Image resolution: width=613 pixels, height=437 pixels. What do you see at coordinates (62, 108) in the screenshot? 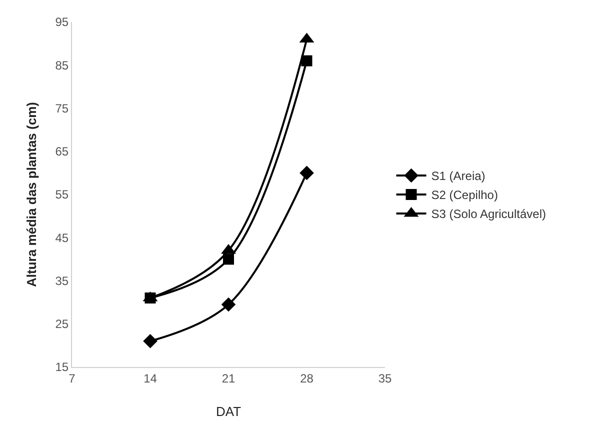
I see `y-tick-label: 75` at bounding box center [62, 108].